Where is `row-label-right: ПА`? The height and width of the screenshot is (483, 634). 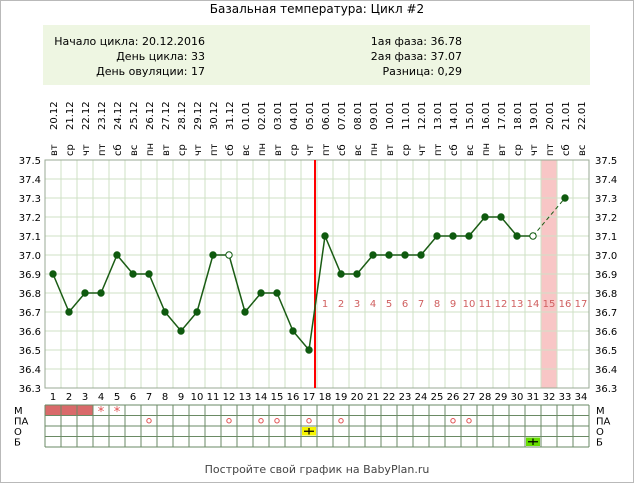 row-label-right: ПА is located at coordinates (603, 422).